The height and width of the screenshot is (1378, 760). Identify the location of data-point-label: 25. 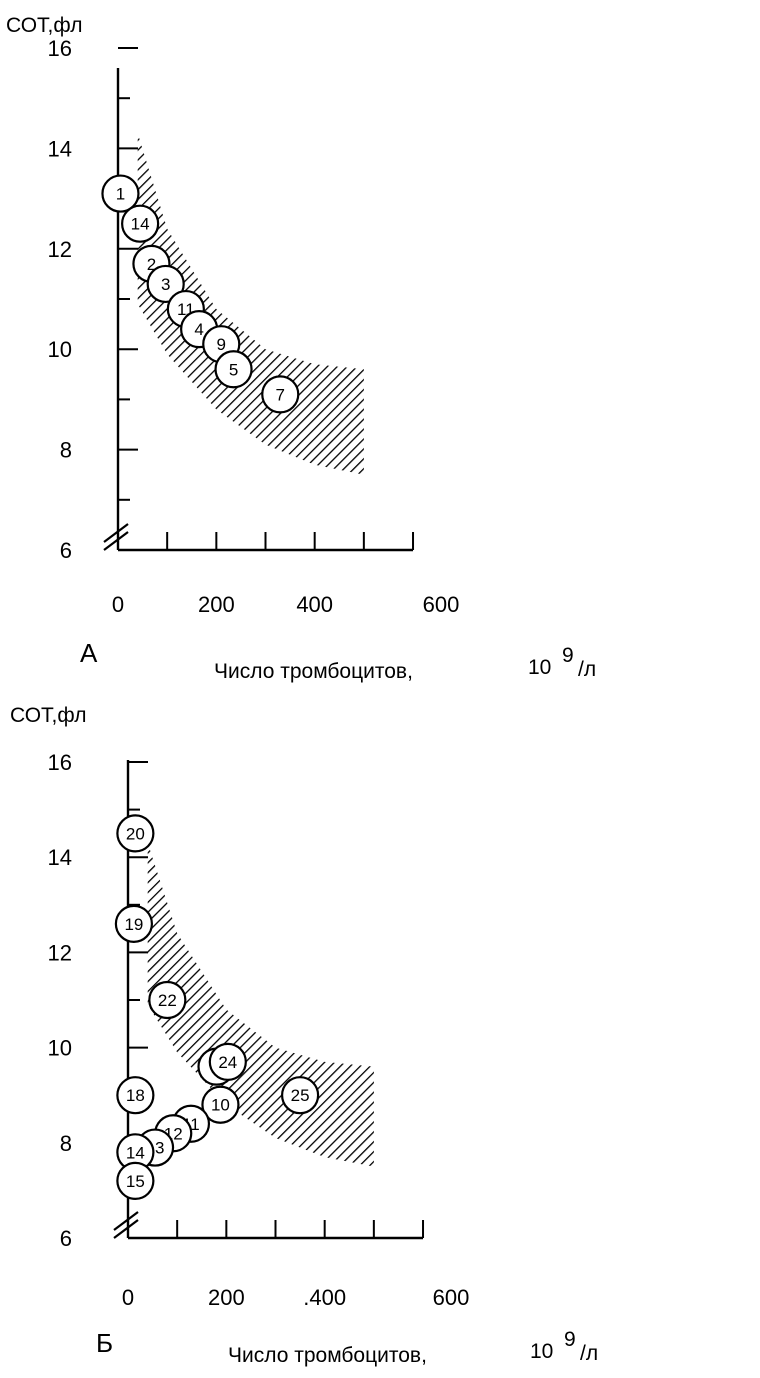
(300, 1095).